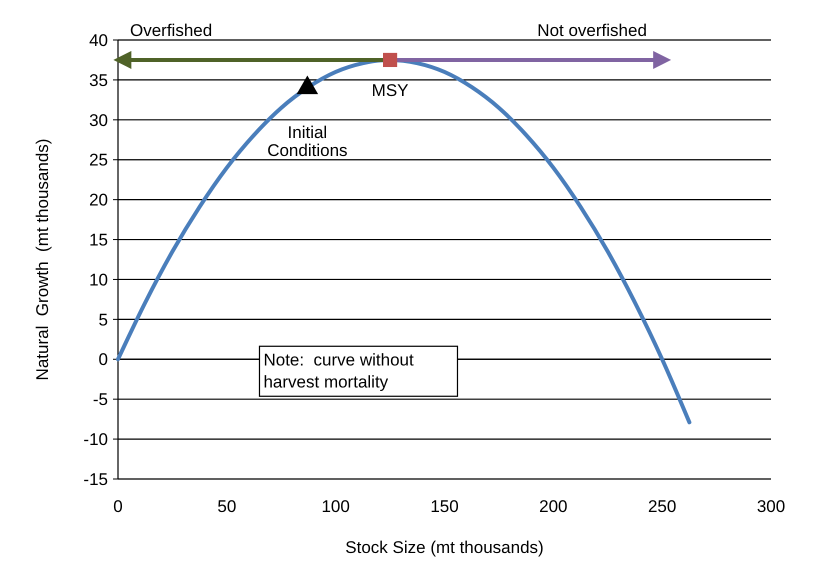  Describe the element at coordinates (771, 506) in the screenshot. I see `x-tick-label: 300` at that location.